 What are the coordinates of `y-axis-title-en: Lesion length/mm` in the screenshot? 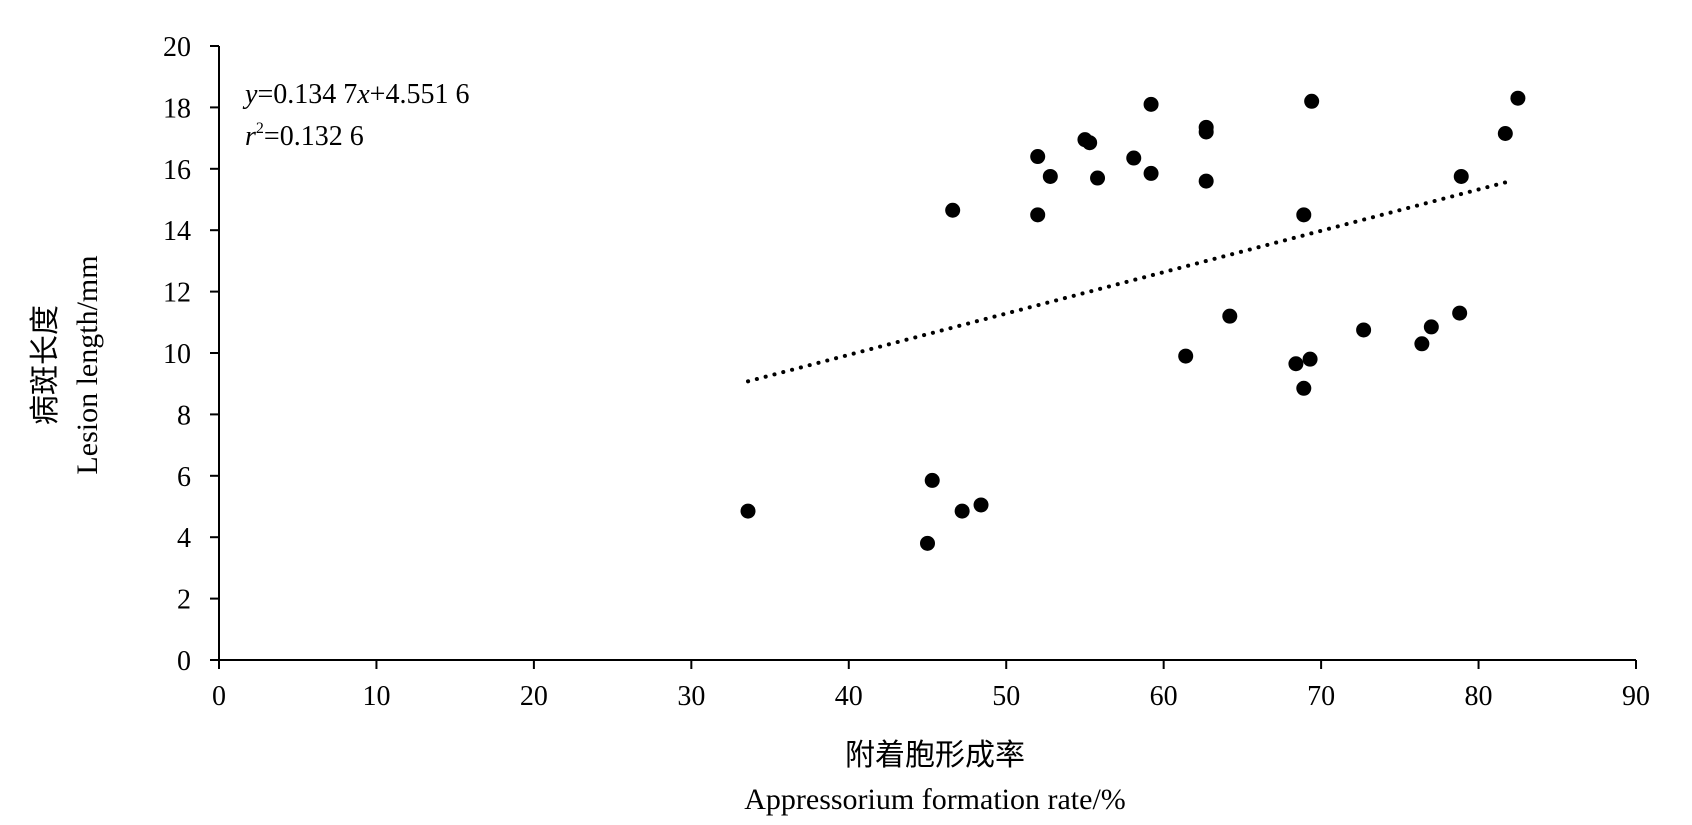 It's located at (87, 364).